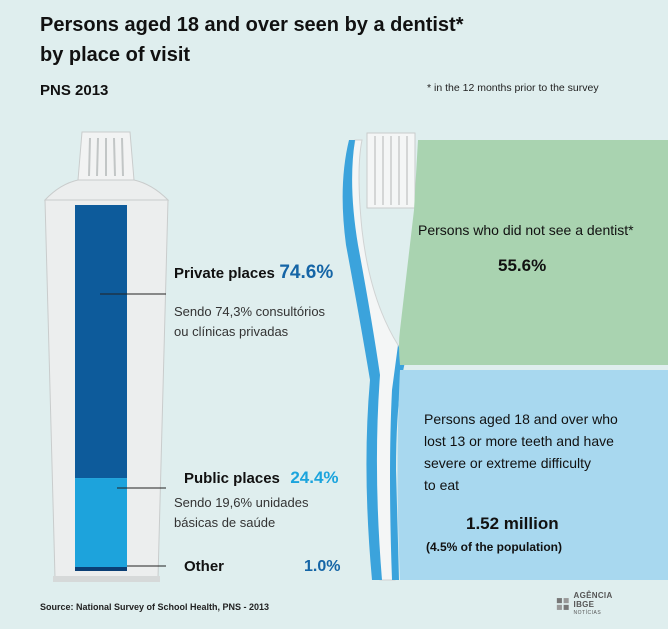 This screenshot has height=629, width=668. I want to click on private-places-label: Private places, so click(224, 273).